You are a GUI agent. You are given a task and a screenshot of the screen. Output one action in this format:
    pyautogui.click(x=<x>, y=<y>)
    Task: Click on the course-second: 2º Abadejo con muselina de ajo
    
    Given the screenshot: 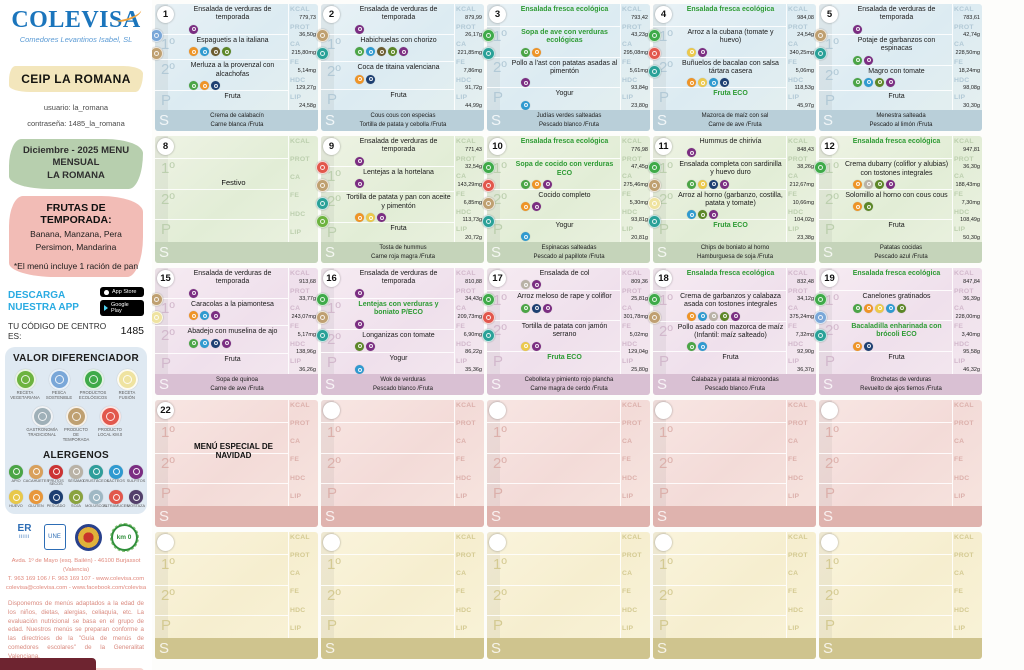 What is the action you would take?
    pyautogui.click(x=221, y=340)
    